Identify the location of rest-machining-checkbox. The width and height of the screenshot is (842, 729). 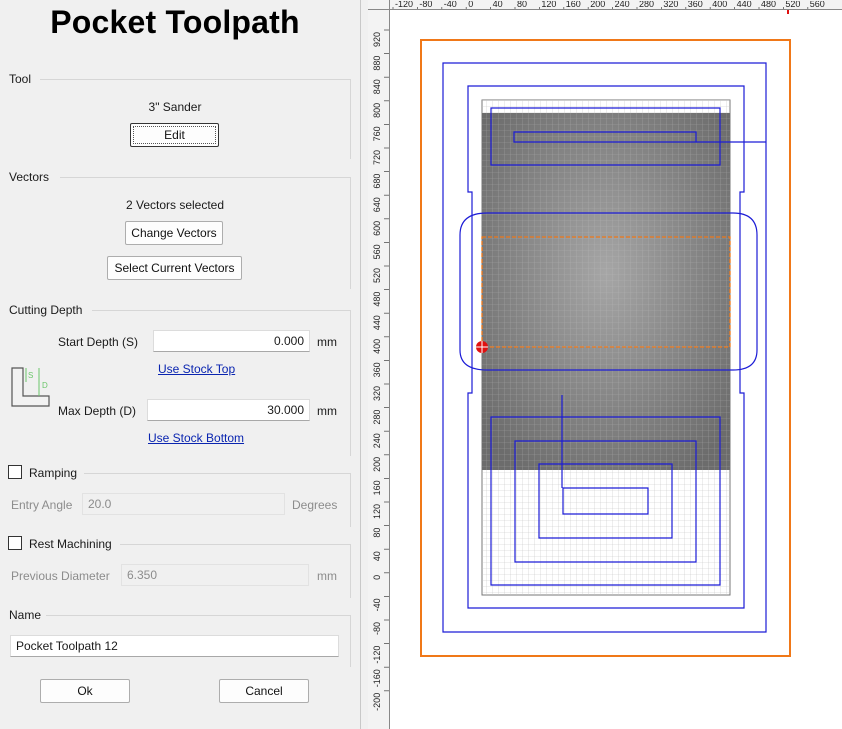
(15, 543).